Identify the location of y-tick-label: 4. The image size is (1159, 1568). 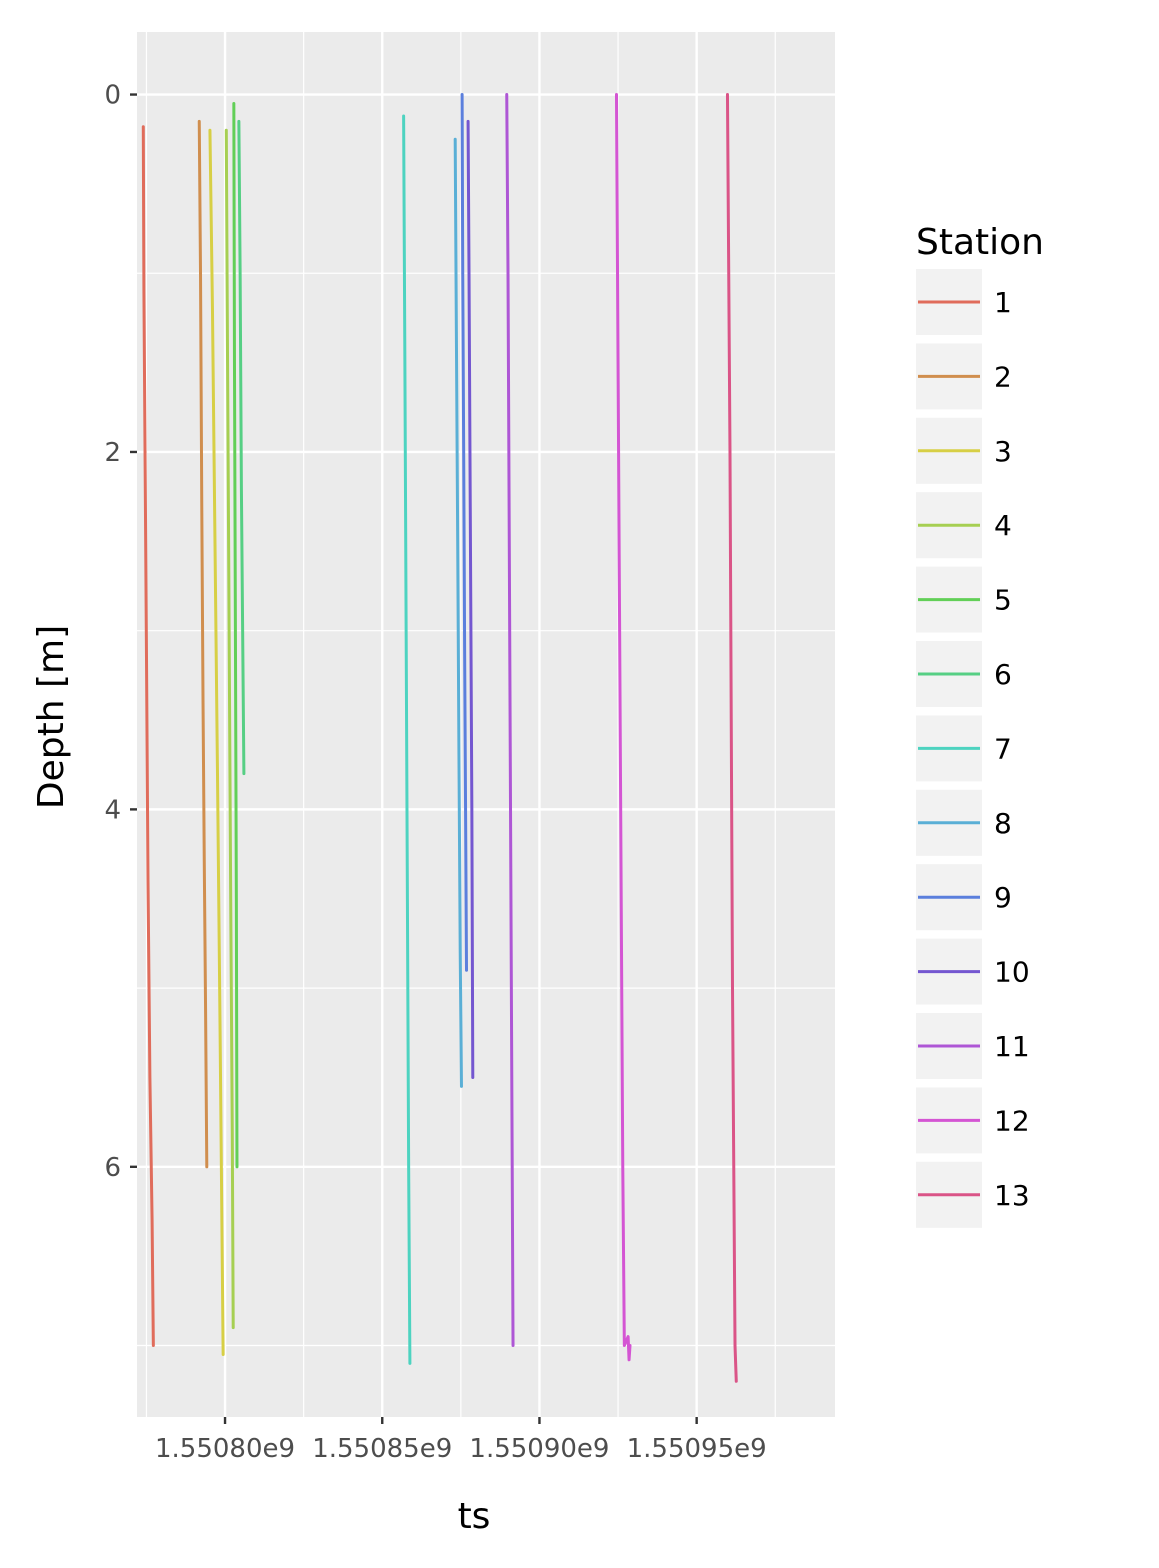
(112, 810).